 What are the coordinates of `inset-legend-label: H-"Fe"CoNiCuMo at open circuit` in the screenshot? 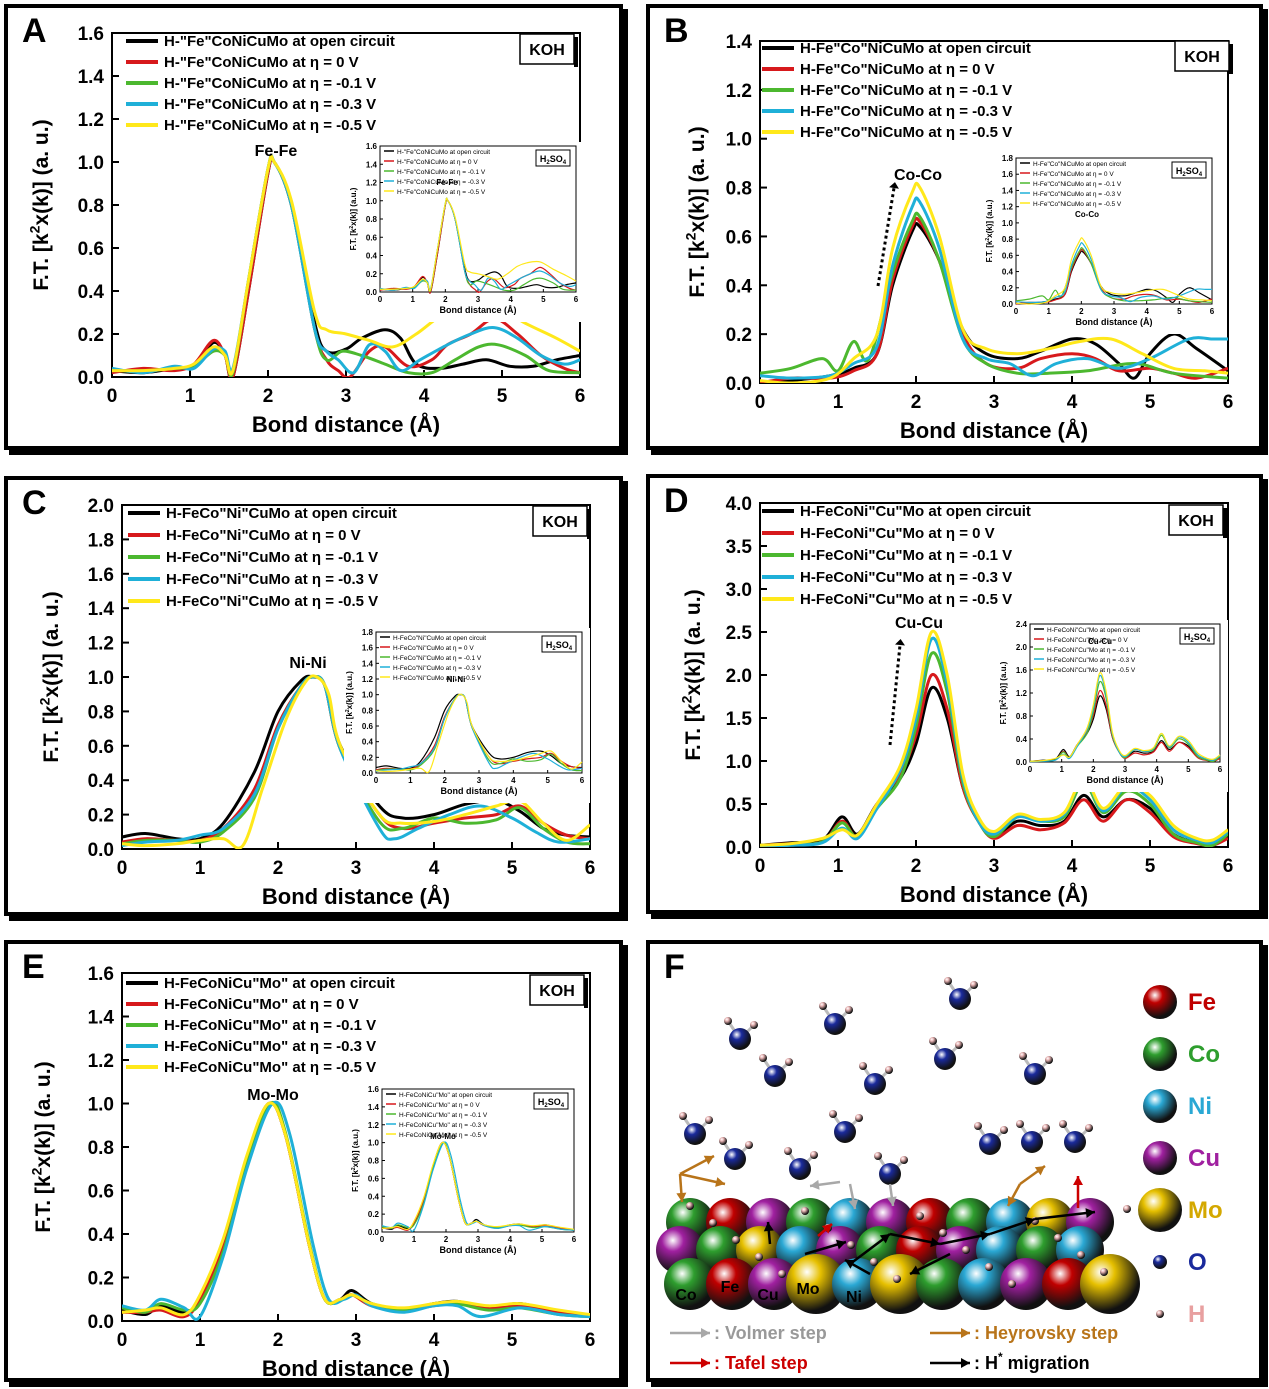 It's located at (443, 152).